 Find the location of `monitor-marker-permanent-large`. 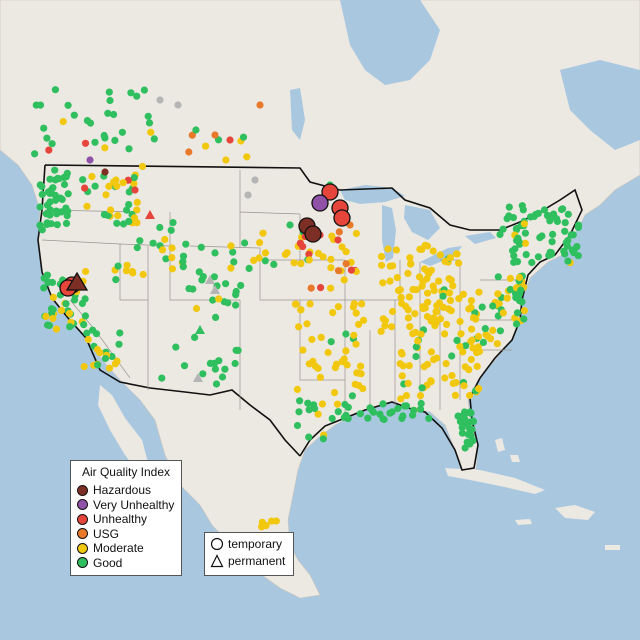

monitor-marker-permanent-large is located at coordinates (77, 281).